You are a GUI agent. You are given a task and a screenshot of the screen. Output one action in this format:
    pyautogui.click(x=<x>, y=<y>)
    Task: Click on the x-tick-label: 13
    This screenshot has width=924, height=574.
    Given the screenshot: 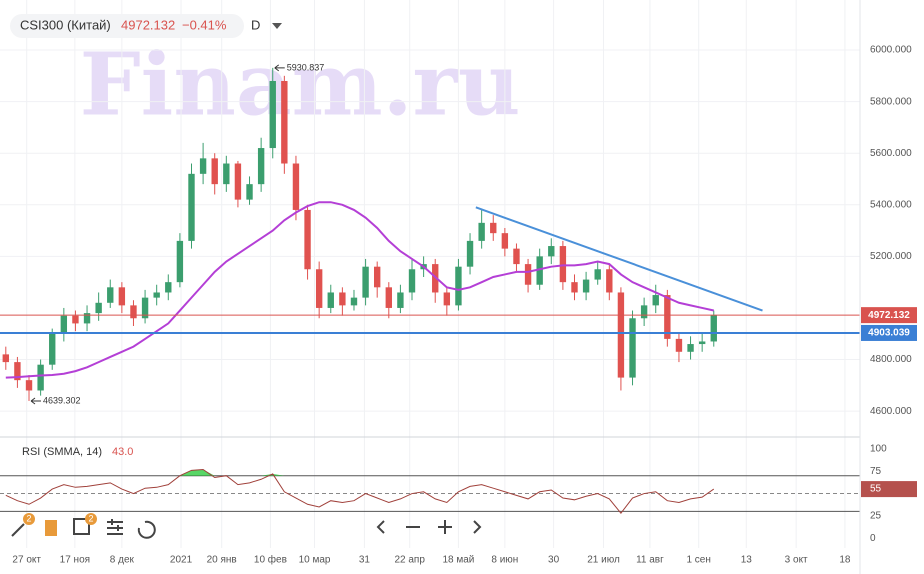 What is the action you would take?
    pyautogui.click(x=747, y=560)
    